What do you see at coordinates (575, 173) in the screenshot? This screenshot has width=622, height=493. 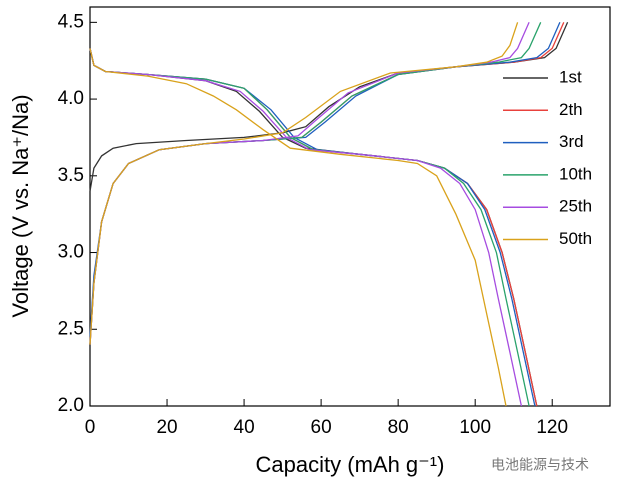 I see `legend-label: 10th` at bounding box center [575, 173].